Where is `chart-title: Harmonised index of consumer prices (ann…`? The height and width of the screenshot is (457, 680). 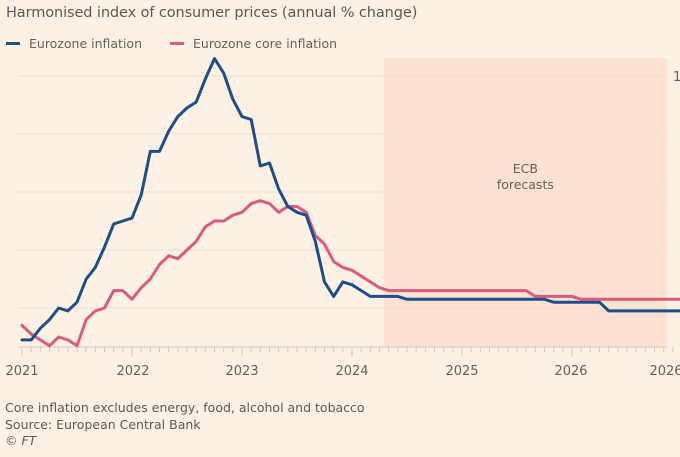
chart-title: Harmonised index of consumer prices (ann… is located at coordinates (212, 13).